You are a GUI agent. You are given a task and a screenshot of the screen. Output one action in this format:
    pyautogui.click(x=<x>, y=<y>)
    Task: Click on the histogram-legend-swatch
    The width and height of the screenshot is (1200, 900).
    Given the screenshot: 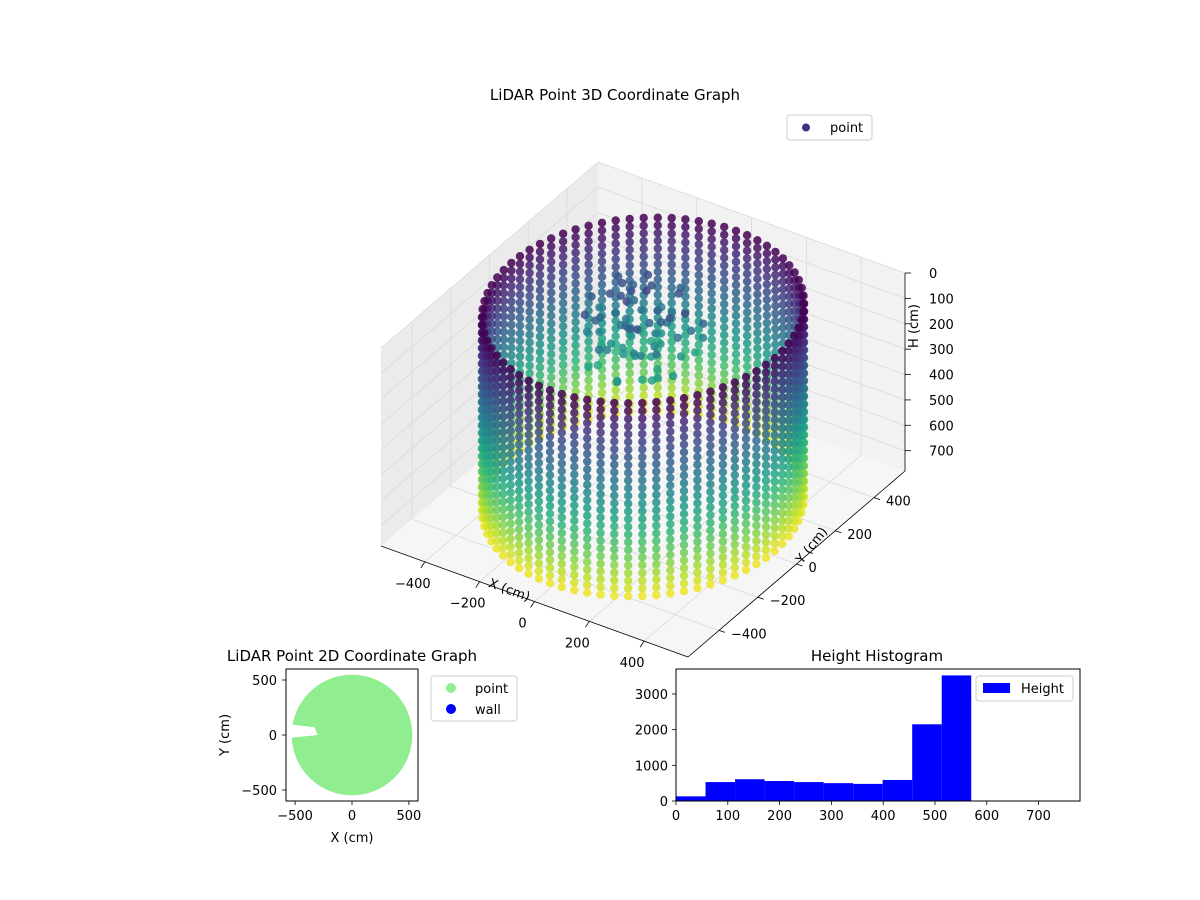 What is the action you would take?
    pyautogui.click(x=996, y=688)
    